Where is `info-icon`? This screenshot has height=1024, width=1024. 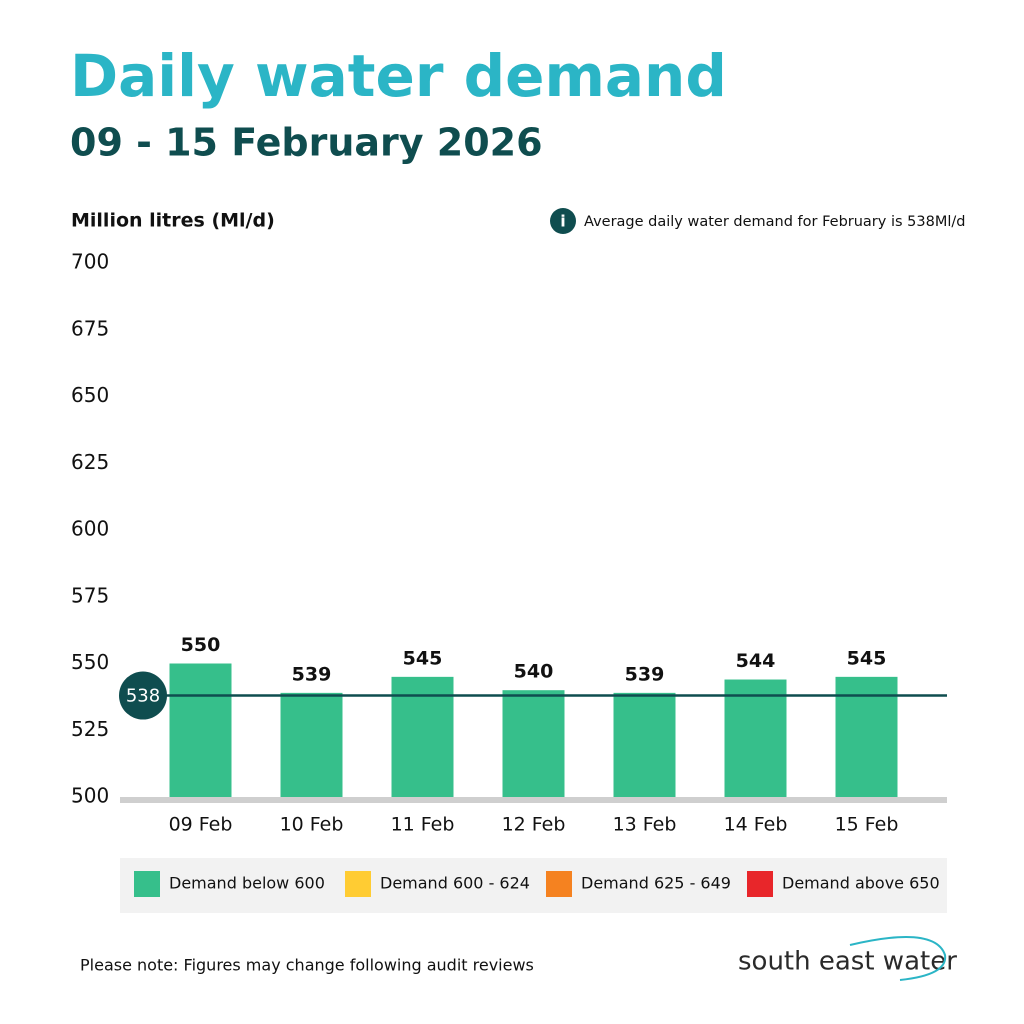 info-icon is located at coordinates (563, 221).